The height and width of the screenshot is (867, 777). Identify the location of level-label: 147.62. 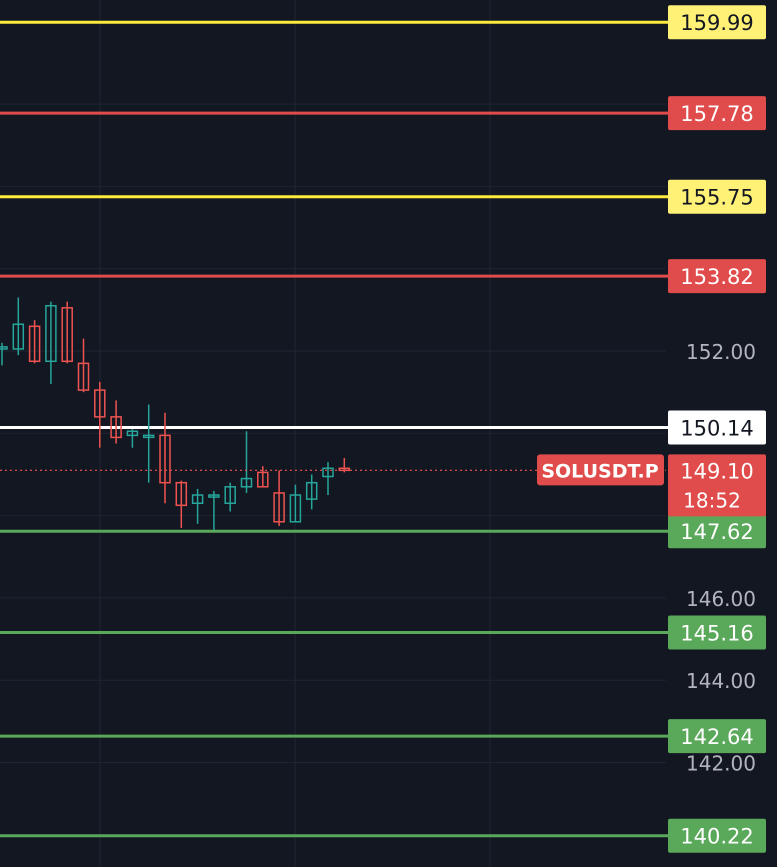
(716, 532).